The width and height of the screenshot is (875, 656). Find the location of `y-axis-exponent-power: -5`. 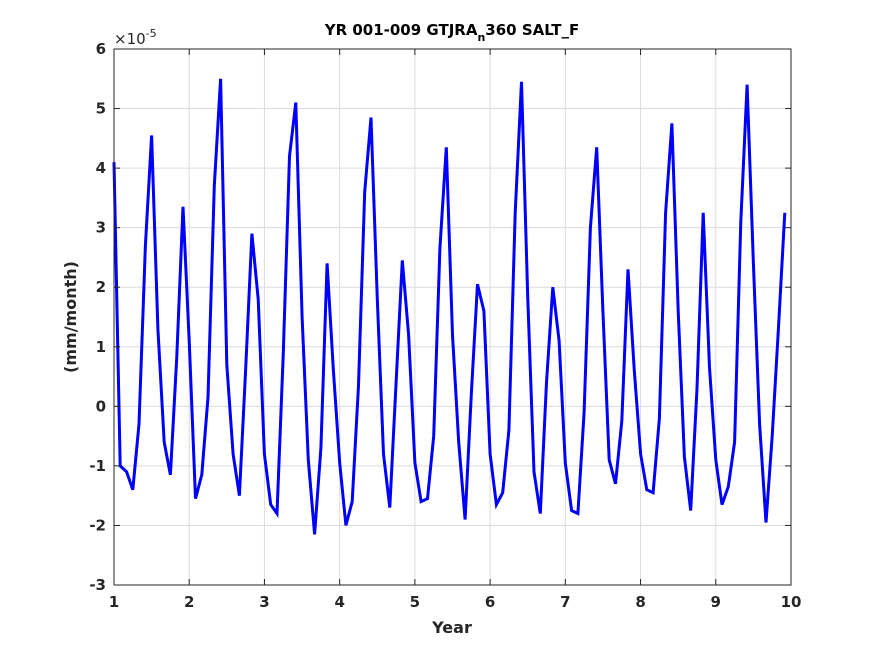

y-axis-exponent-power: -5 is located at coordinates (151, 33).